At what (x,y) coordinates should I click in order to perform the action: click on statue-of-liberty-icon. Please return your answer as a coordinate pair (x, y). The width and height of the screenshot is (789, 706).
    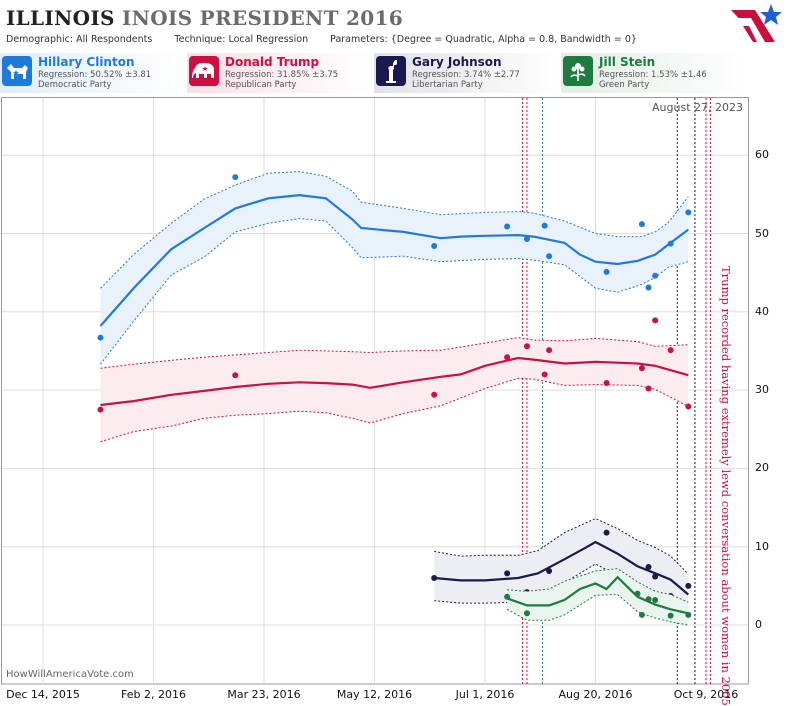
    Looking at the image, I should click on (391, 71).